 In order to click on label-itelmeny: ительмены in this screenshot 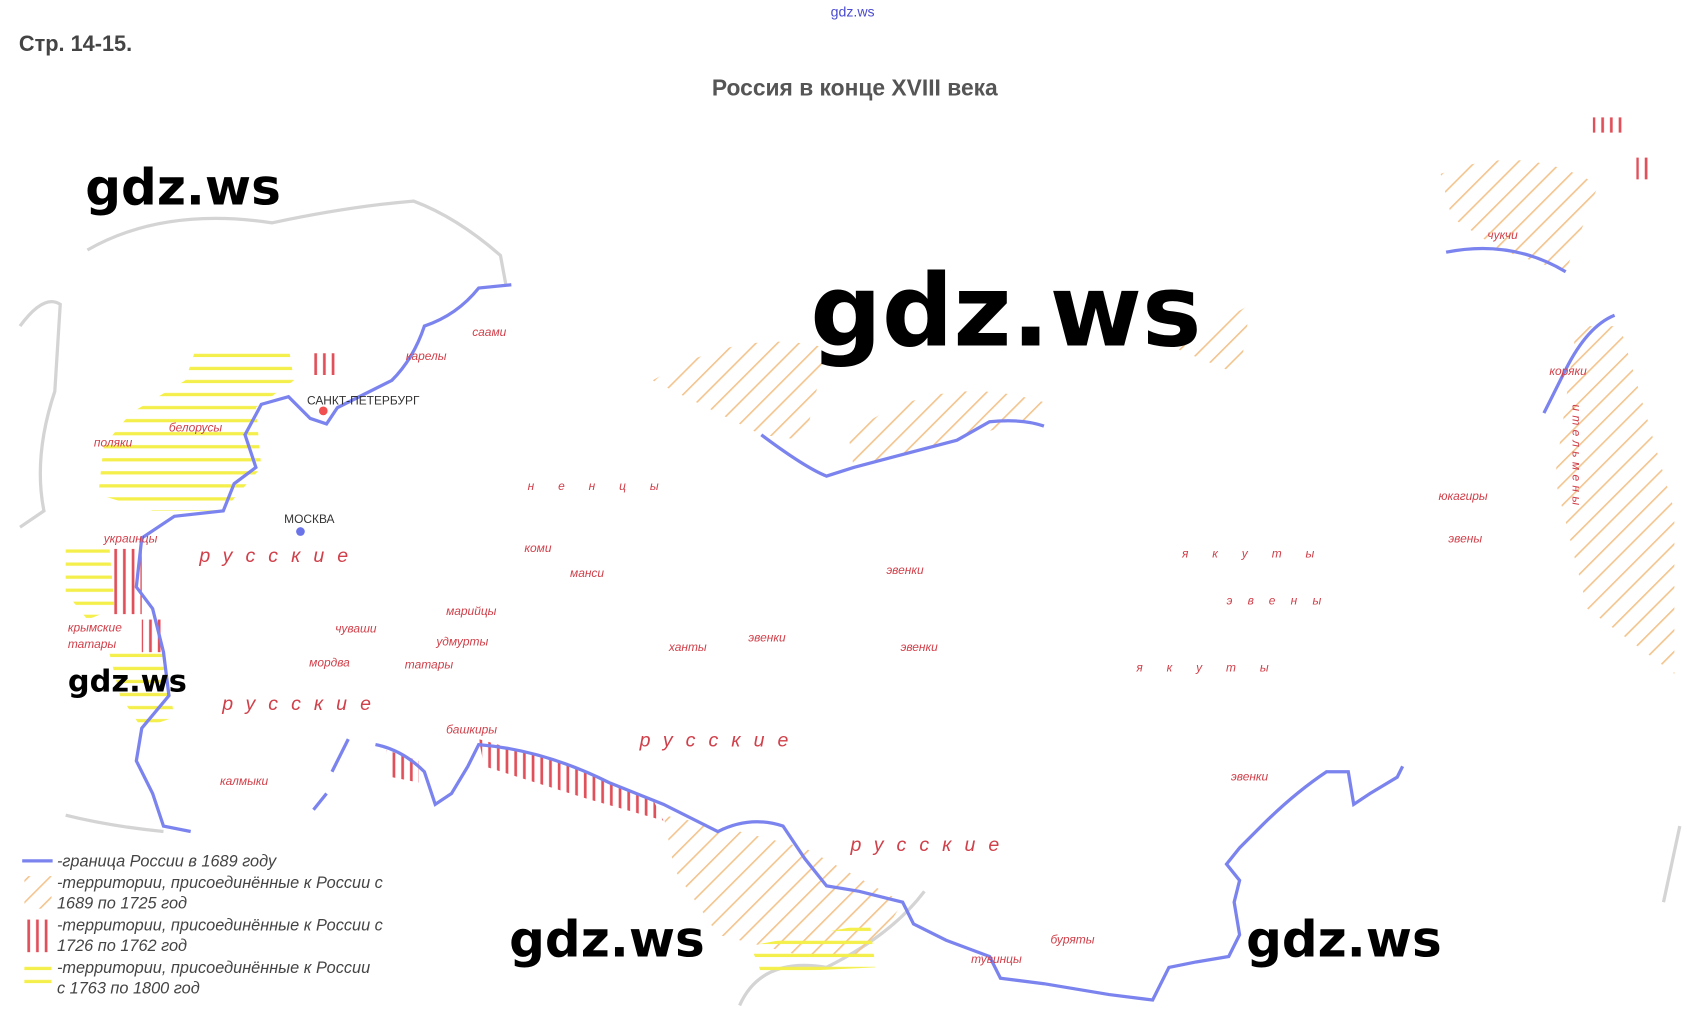, I will do `click(1577, 456)`.